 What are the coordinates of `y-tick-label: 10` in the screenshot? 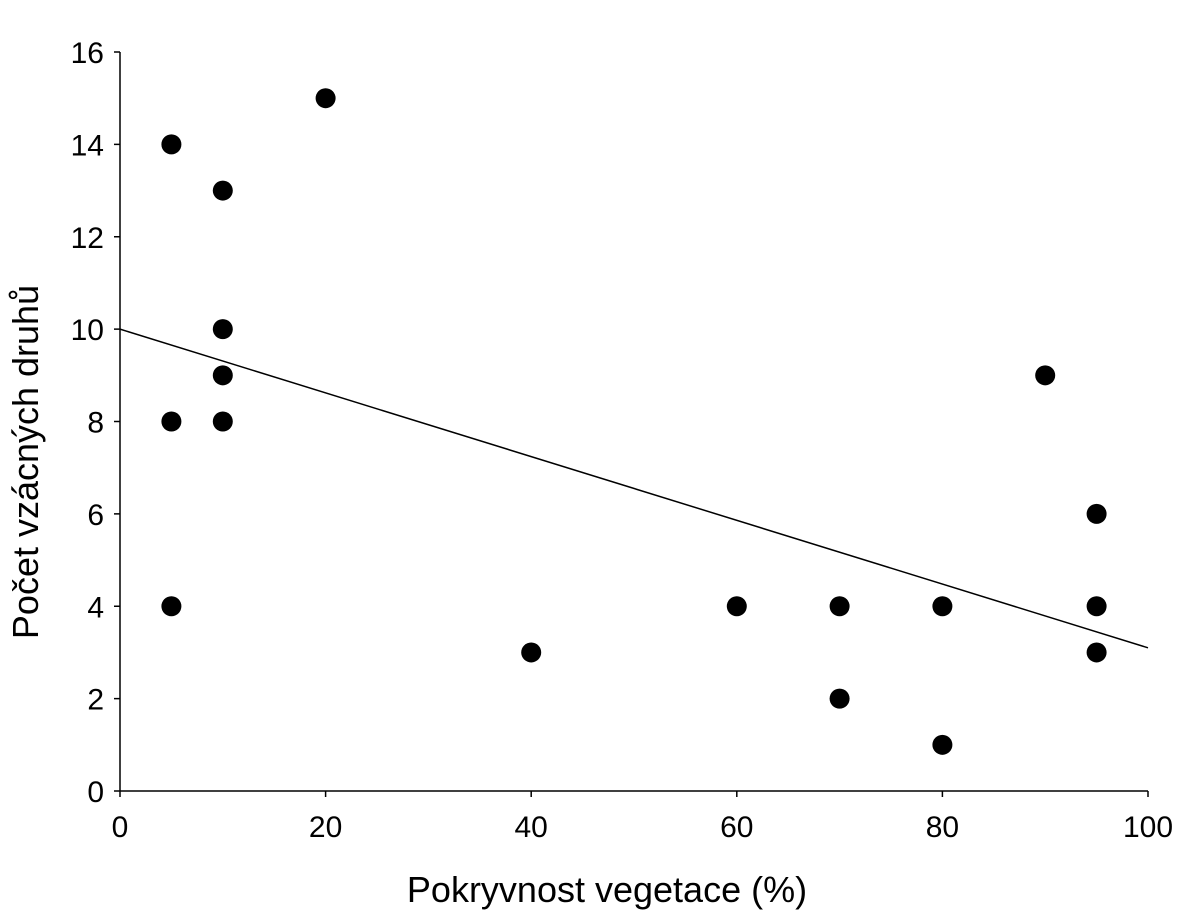 It's located at (87, 330).